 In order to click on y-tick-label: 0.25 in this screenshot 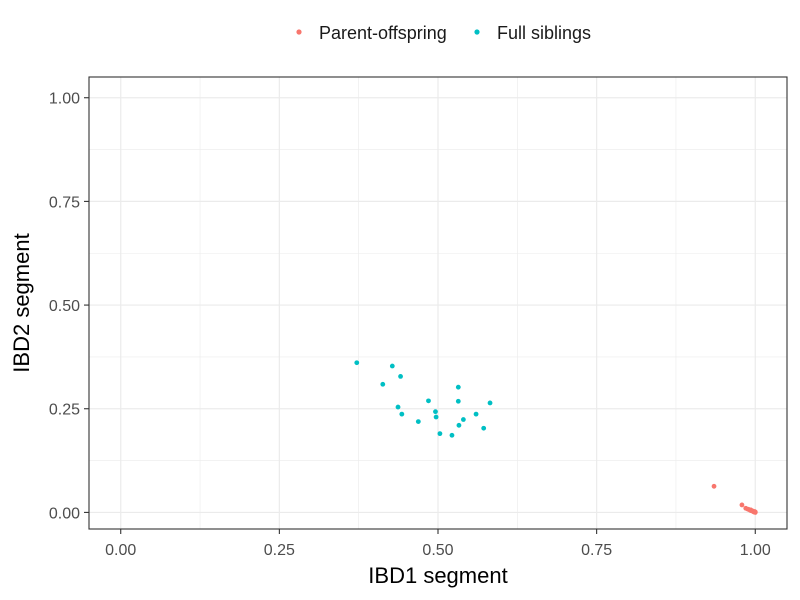, I will do `click(64, 410)`.